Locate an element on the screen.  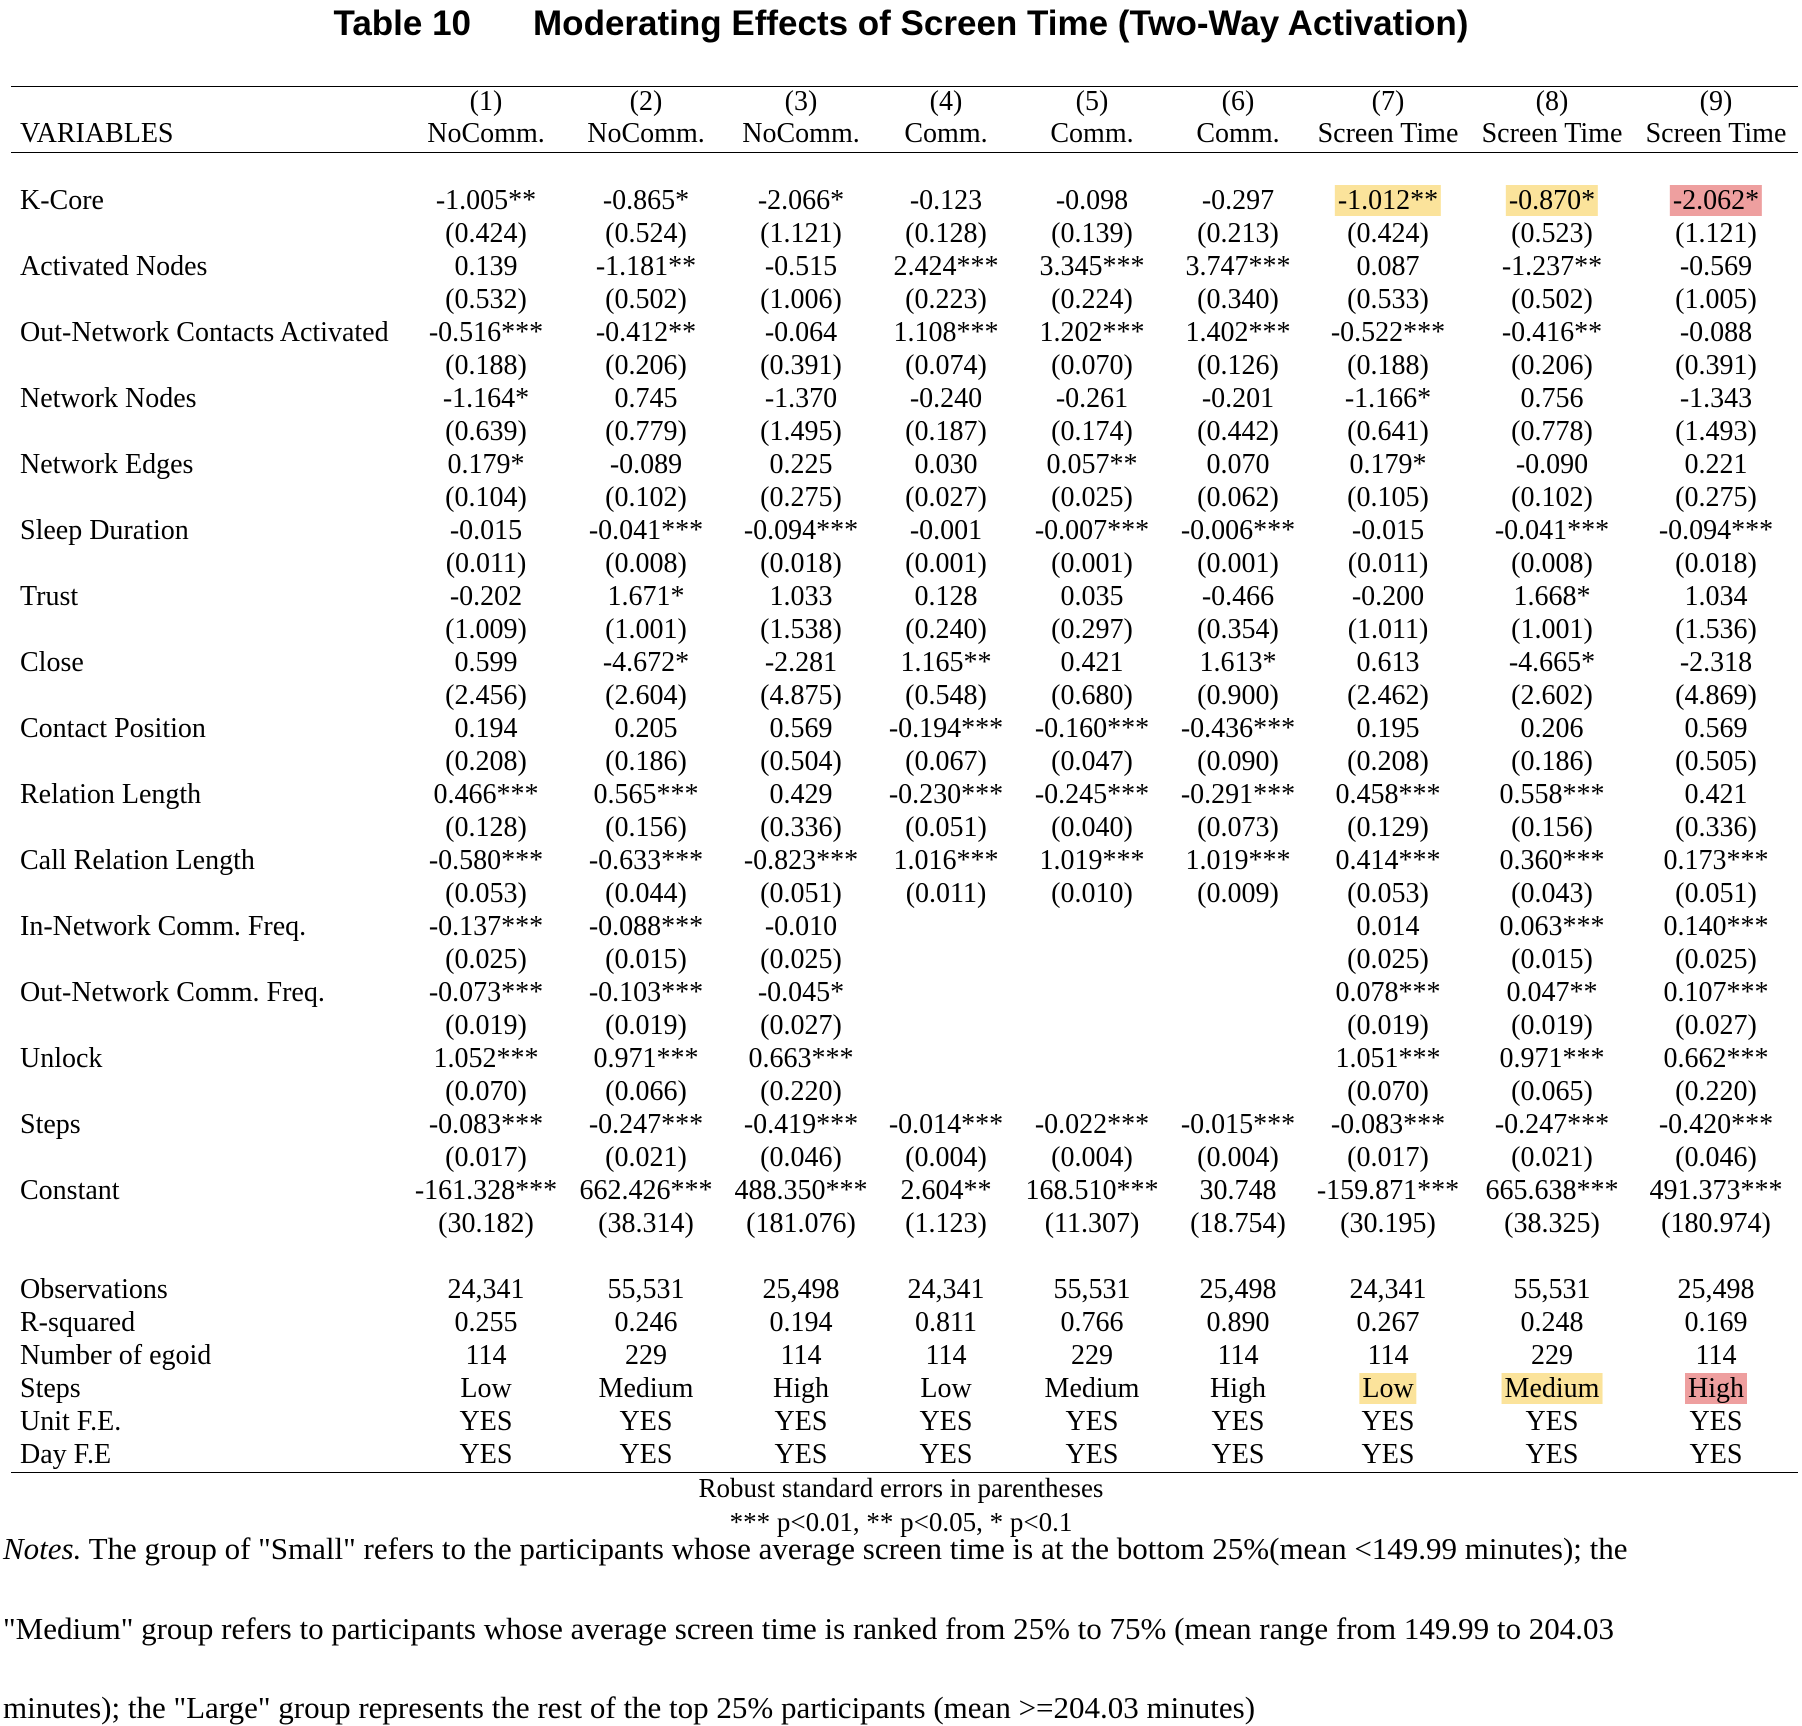
coefficient-cell-text: -1.166* is located at coordinates (1388, 398).